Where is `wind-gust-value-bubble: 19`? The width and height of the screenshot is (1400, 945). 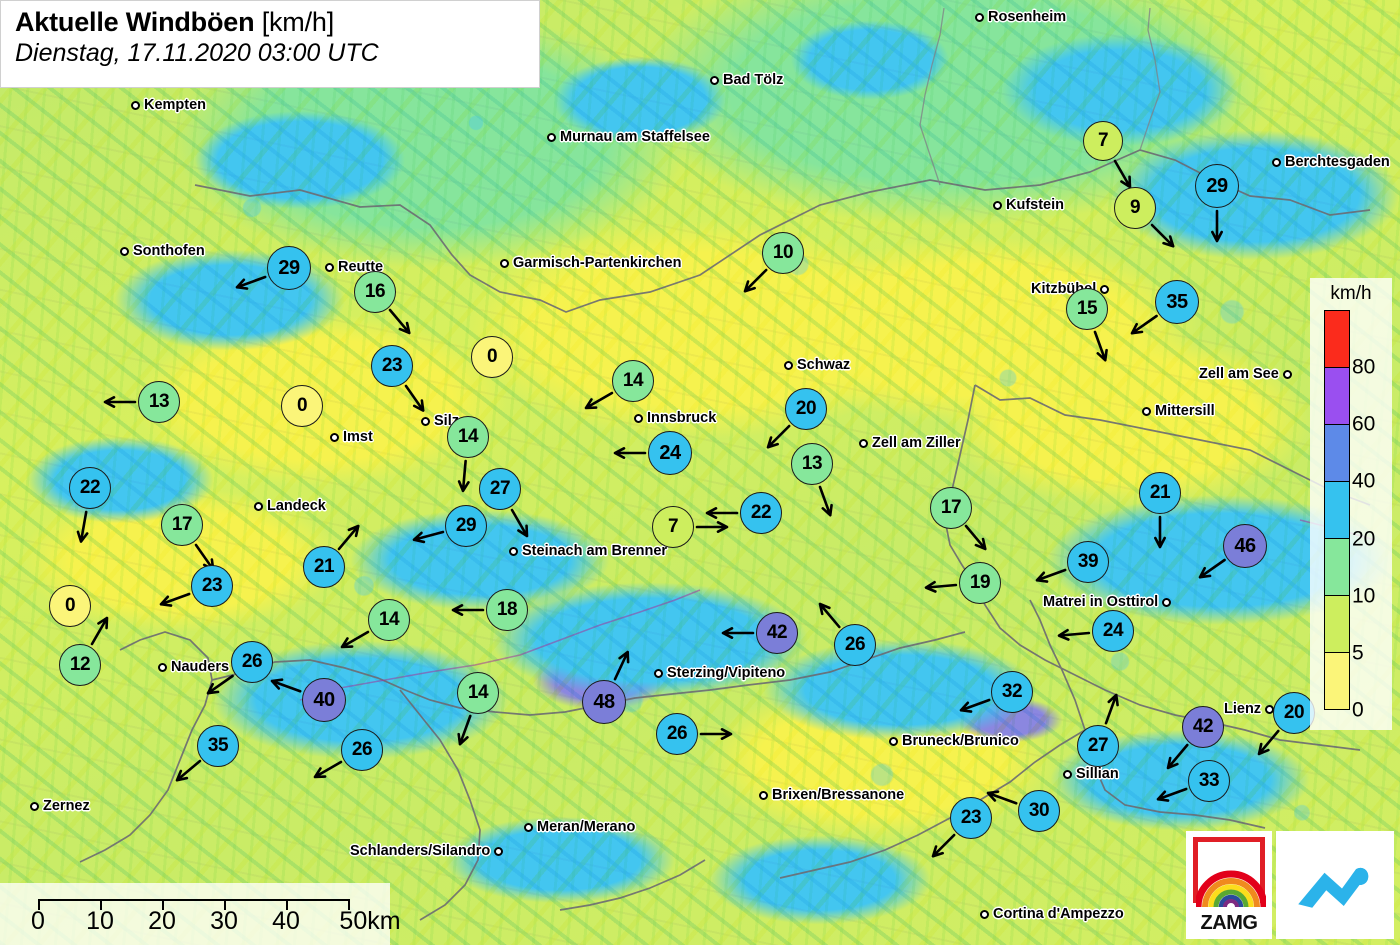
wind-gust-value-bubble: 19 is located at coordinates (980, 583).